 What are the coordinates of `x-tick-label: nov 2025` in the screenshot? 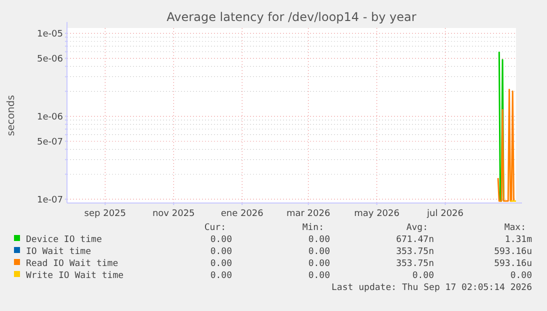 It's located at (173, 214).